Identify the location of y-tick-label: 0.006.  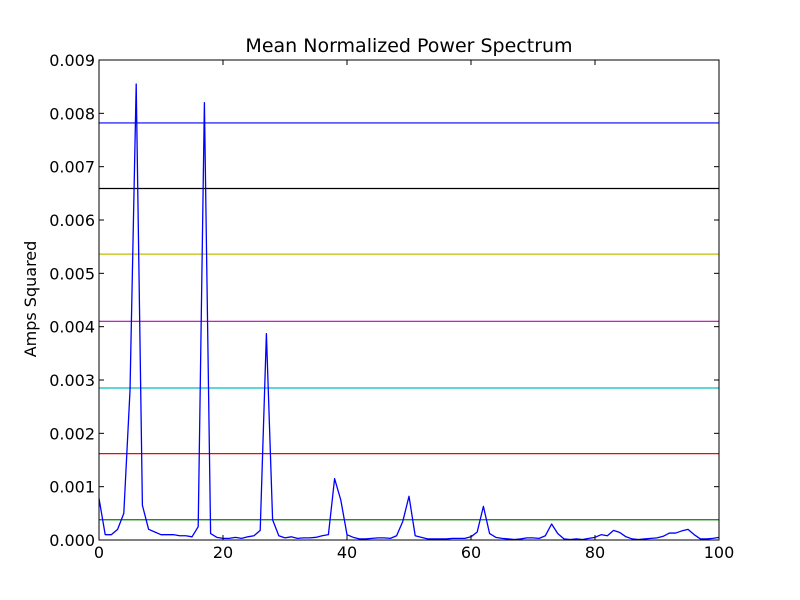
(72, 220).